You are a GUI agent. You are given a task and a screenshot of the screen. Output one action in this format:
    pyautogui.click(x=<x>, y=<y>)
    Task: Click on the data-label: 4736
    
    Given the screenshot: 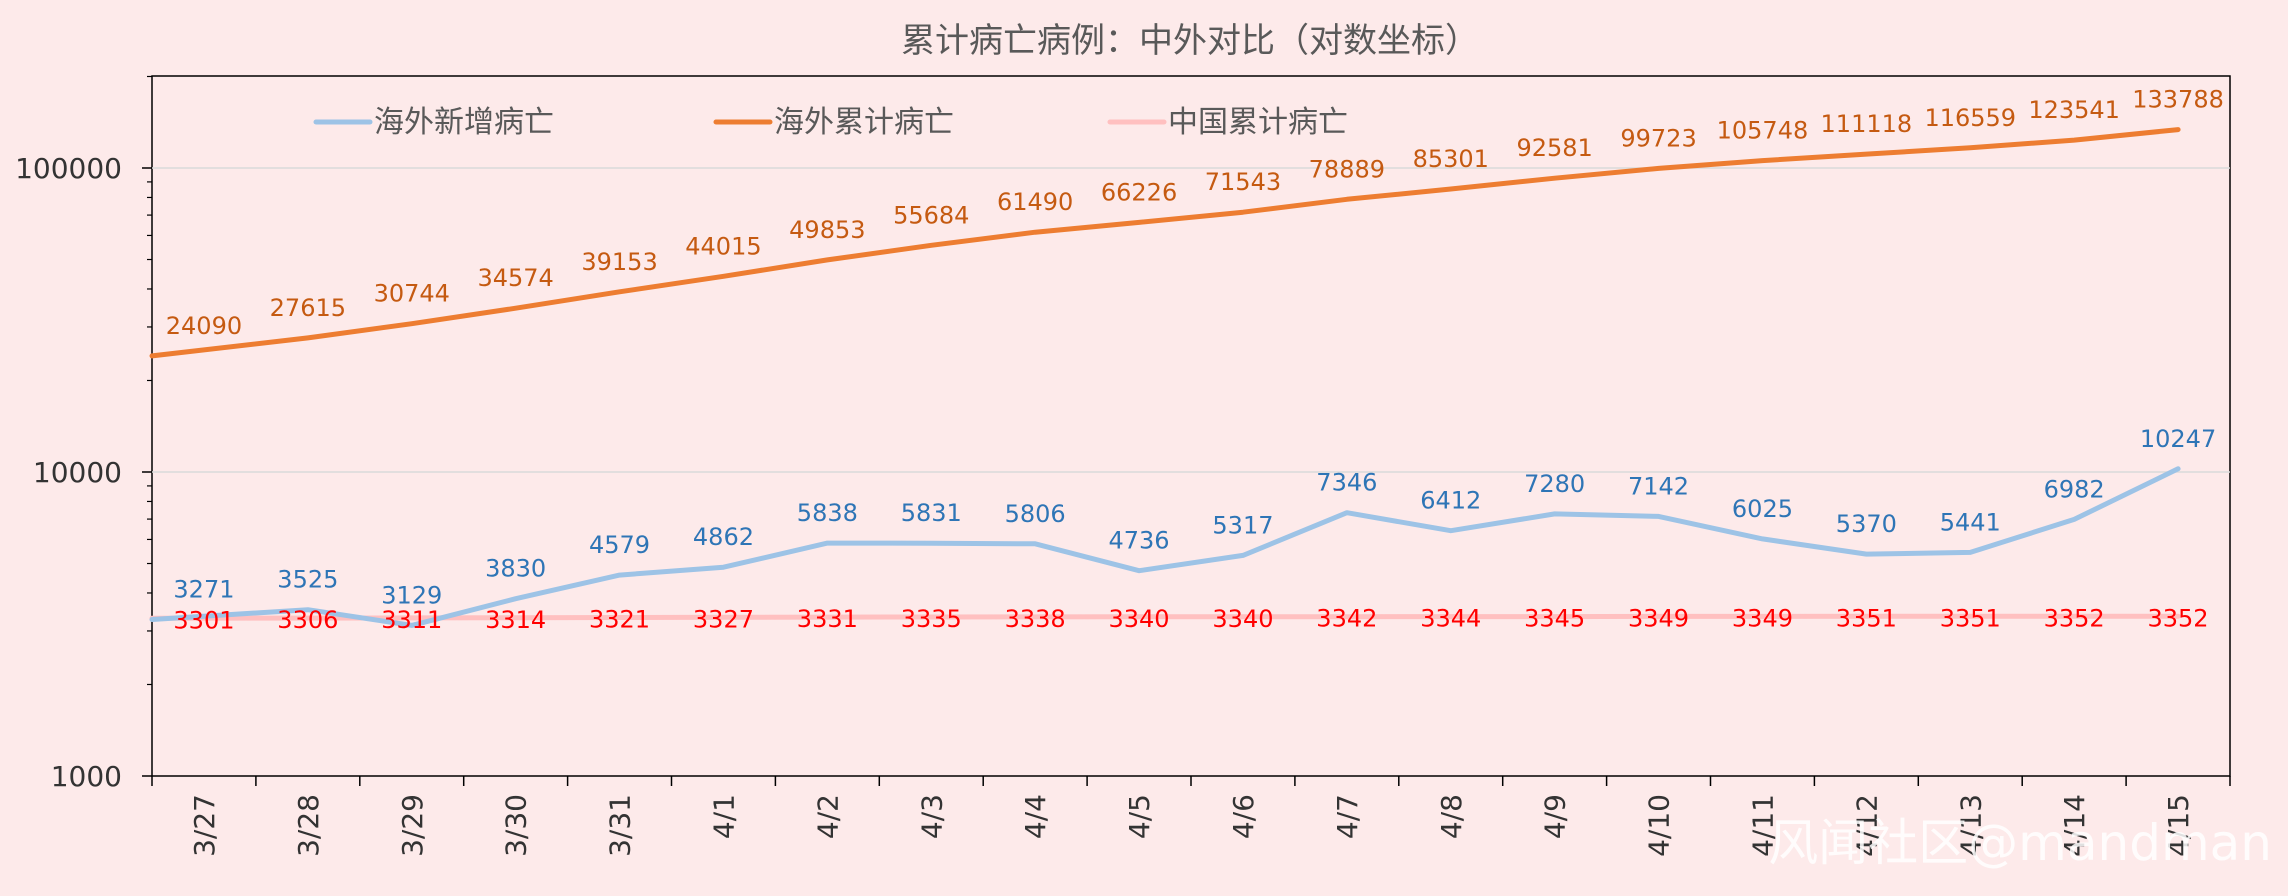 What is the action you would take?
    pyautogui.click(x=1139, y=541)
    